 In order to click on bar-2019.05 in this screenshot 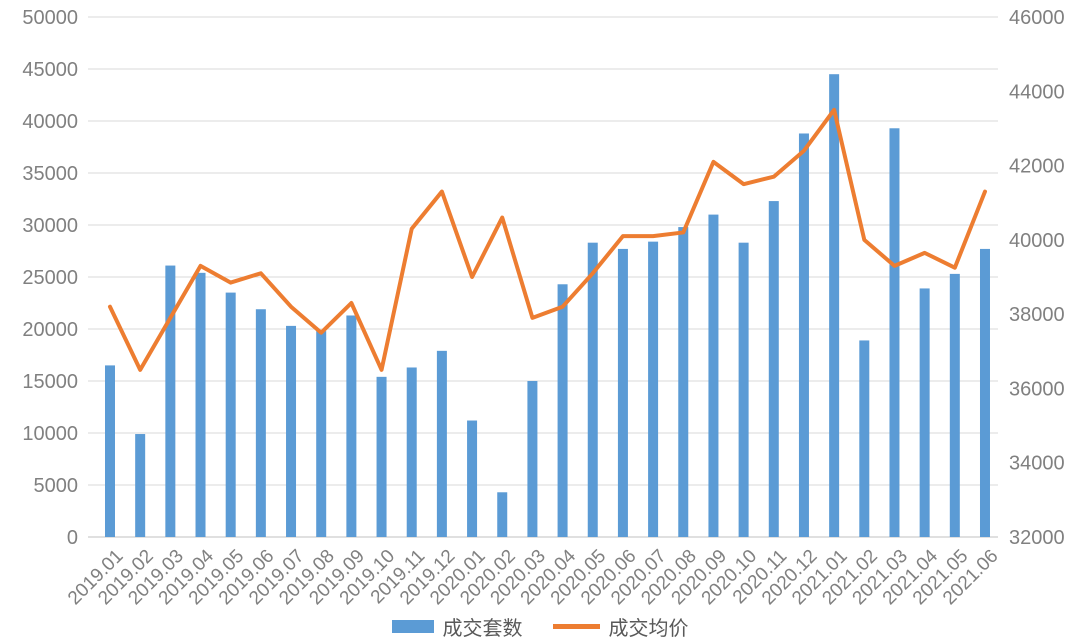, I will do `click(230, 414)`.